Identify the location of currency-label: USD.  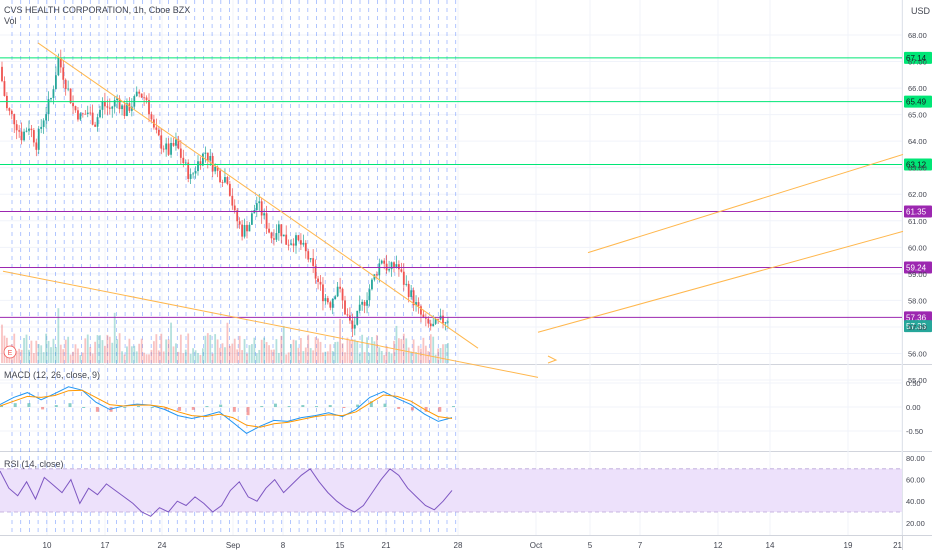
(921, 11).